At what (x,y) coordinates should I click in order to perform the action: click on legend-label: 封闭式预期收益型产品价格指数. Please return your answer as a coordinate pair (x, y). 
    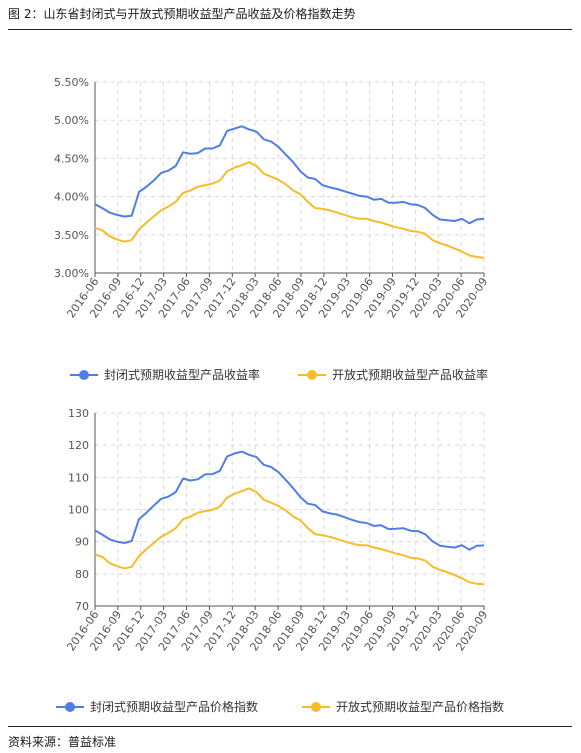
    Looking at the image, I should click on (174, 706).